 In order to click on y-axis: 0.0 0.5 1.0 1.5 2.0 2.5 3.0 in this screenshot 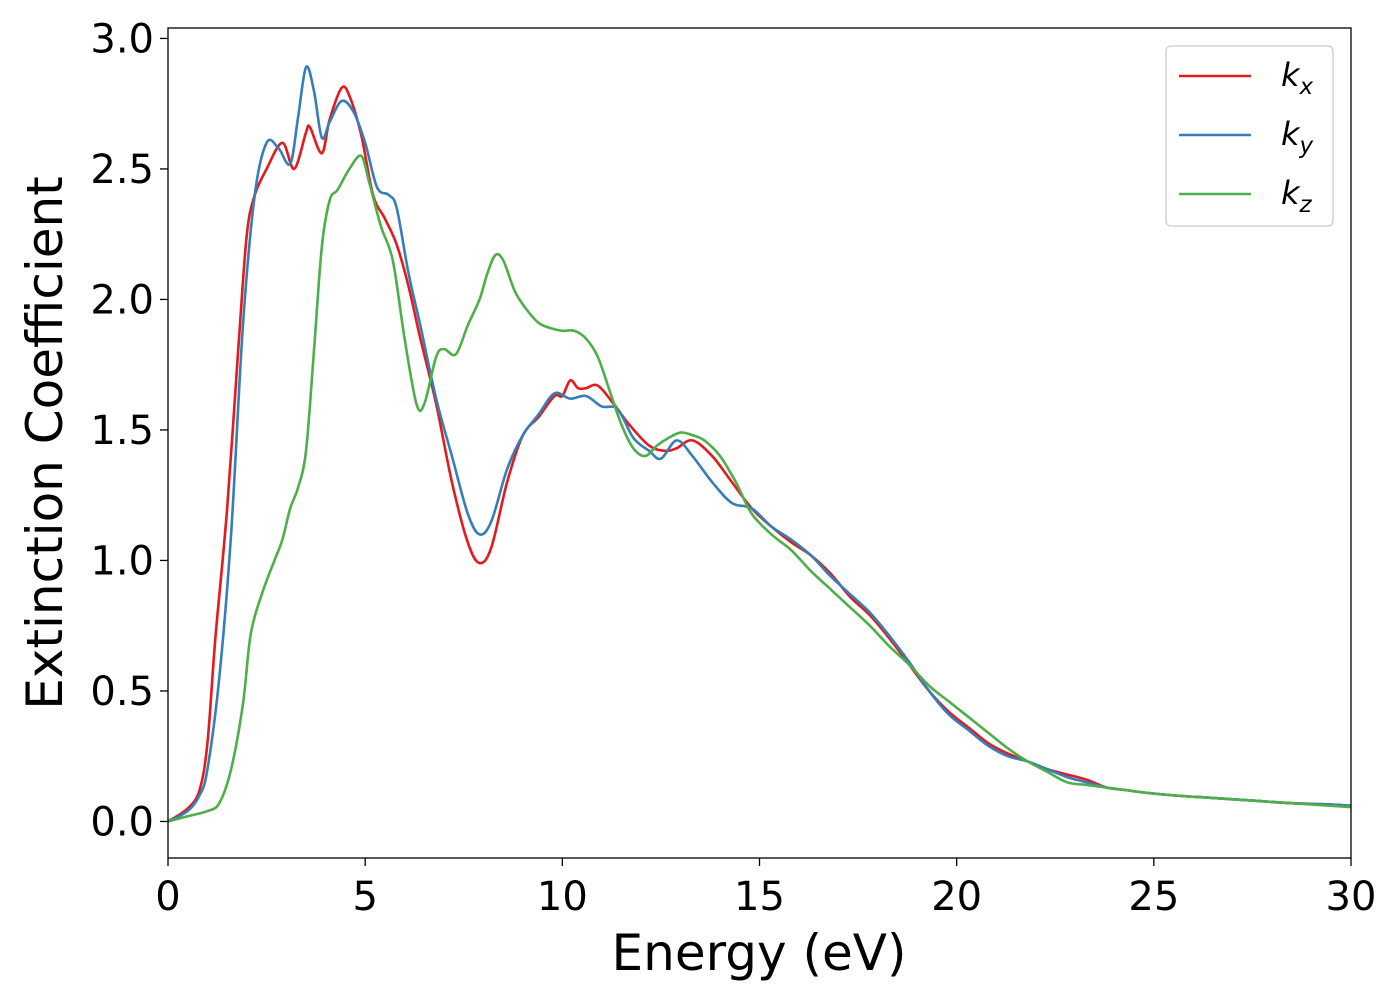, I will do `click(129, 430)`.